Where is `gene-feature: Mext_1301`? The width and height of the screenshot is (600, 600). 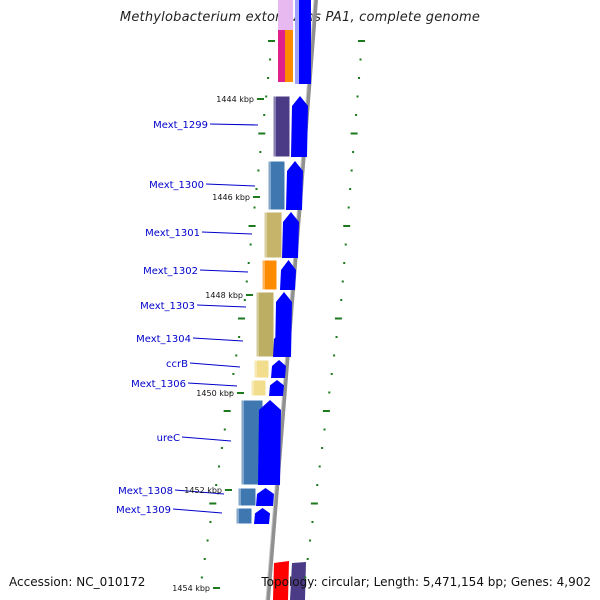
gene-feature: Mext_1301 is located at coordinates (222, 235).